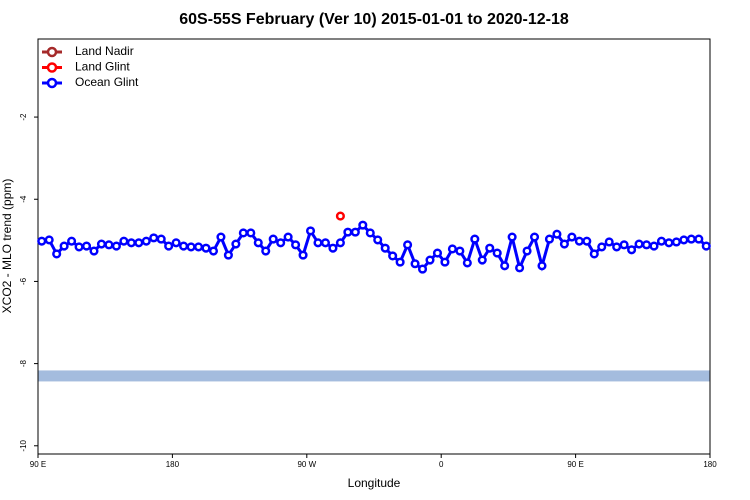 This screenshot has height=500, width=750. Describe the element at coordinates (306, 464) in the screenshot. I see `x-tick-label: 90 W` at that location.